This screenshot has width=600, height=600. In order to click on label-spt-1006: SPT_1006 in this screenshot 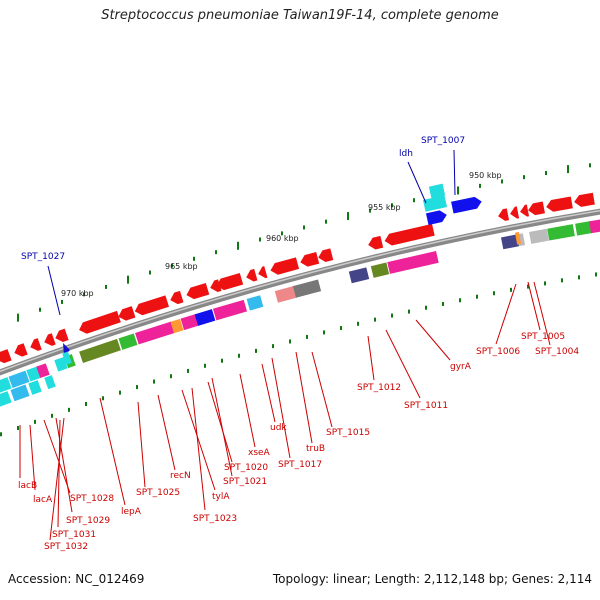, I will do `click(498, 352)`.